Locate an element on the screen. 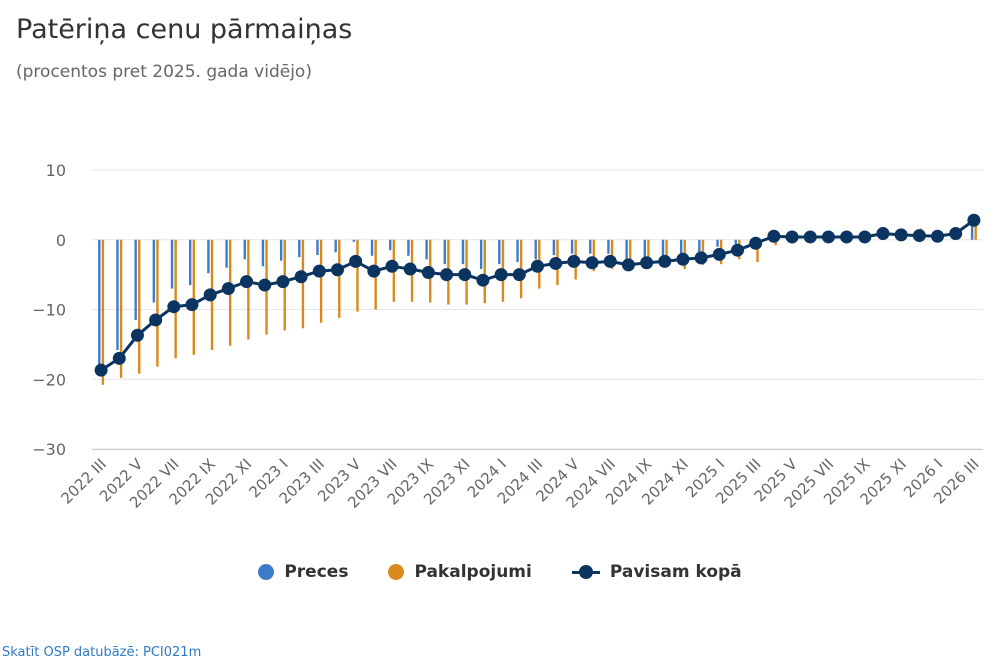 The height and width of the screenshot is (667, 1000). legend-item-pavisam-kopa: Pavisam kopā is located at coordinates (656, 572).